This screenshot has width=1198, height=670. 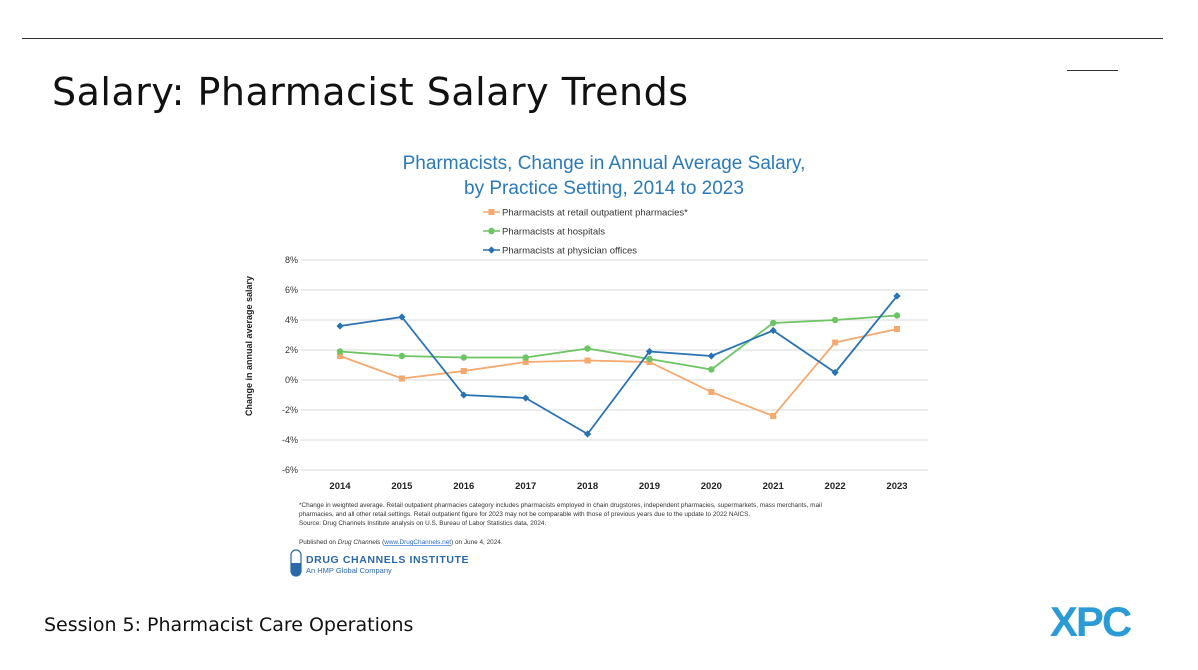 What do you see at coordinates (291, 350) in the screenshot?
I see `y-tick-label: 2%` at bounding box center [291, 350].